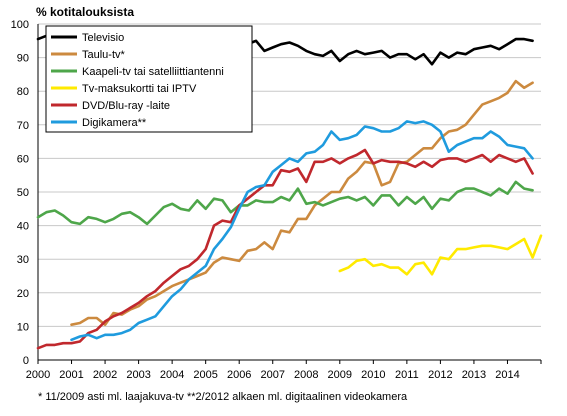 This screenshot has width=567, height=416. I want to click on x-tick-label: 2009, so click(340, 375).